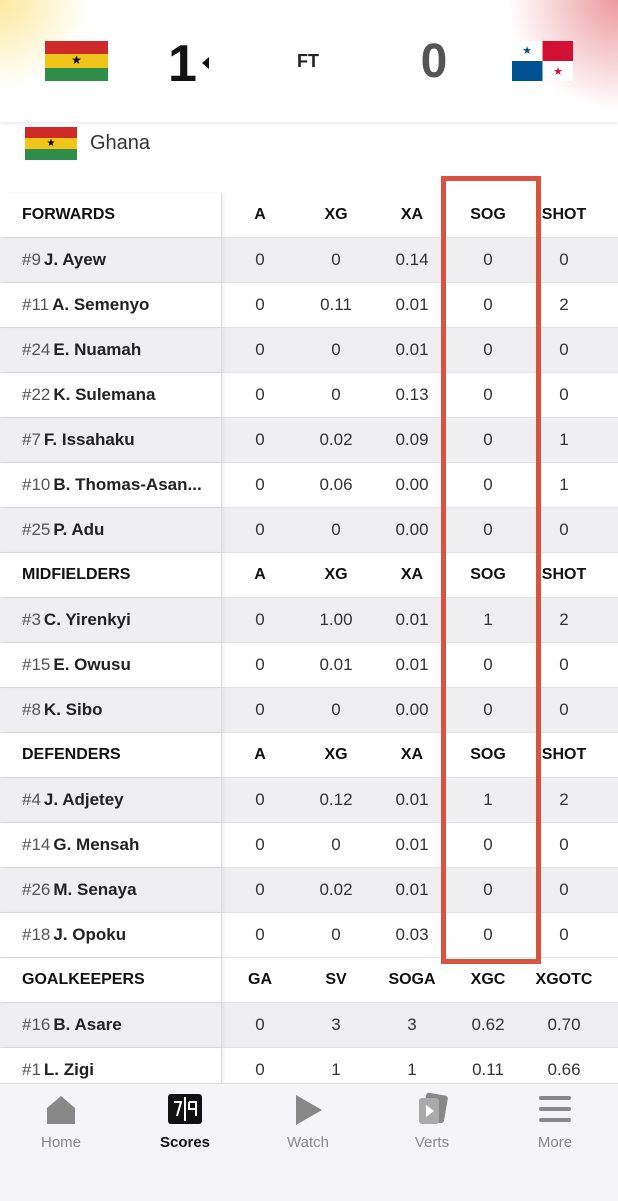  Describe the element at coordinates (432, 1142) in the screenshot. I see `nav-label: Verts` at that location.